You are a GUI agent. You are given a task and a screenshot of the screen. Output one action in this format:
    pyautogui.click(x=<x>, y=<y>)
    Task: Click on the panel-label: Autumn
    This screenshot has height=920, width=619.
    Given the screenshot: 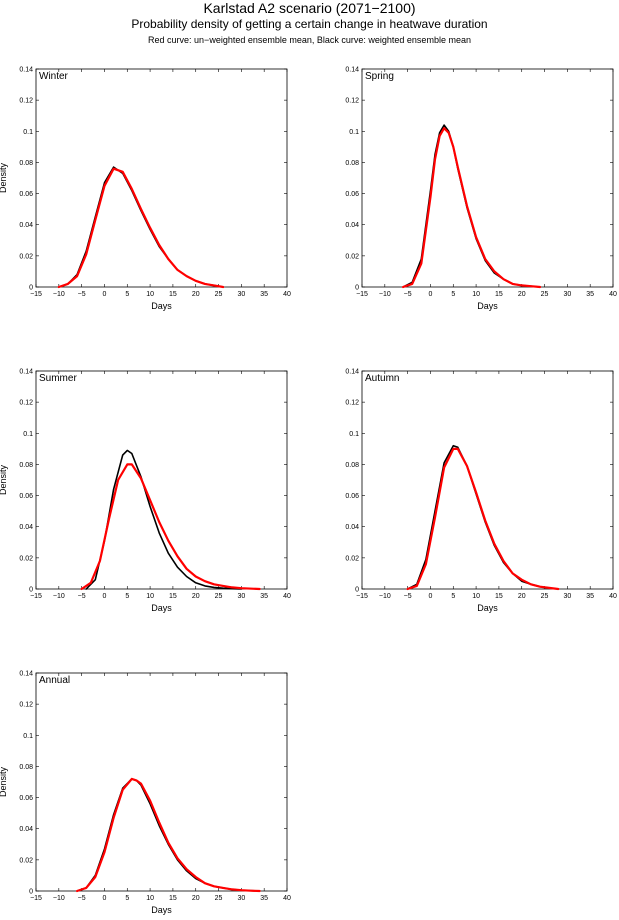 What is the action you would take?
    pyautogui.click(x=382, y=378)
    